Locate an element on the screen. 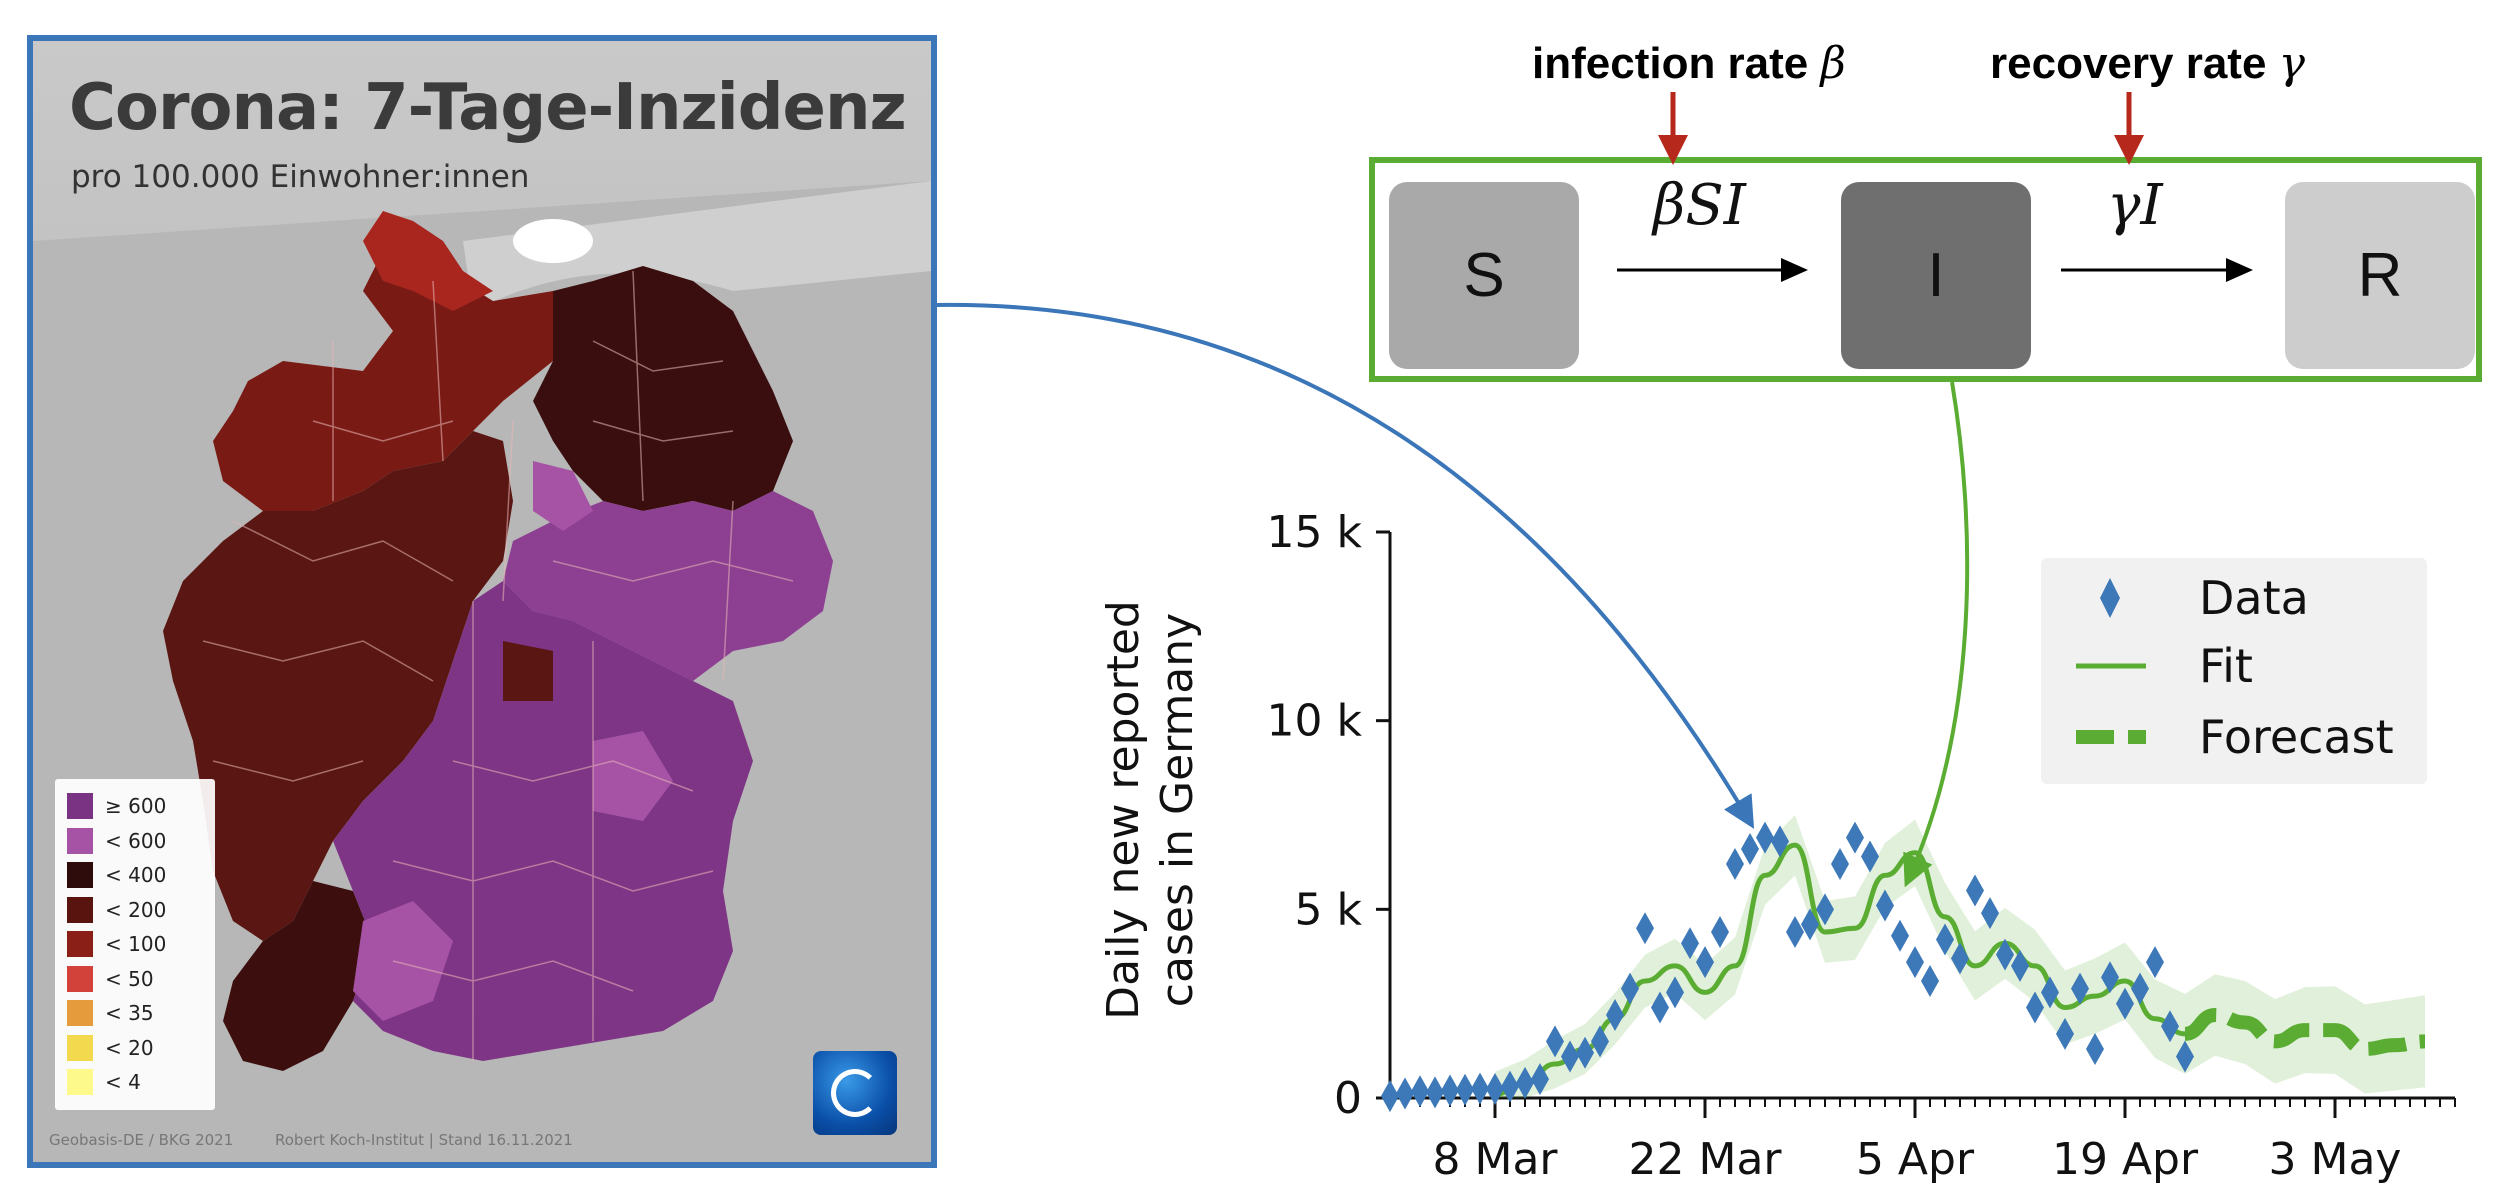 The image size is (2506, 1200). y-axis-title-line1: Daily new reported is located at coordinates (1123, 810).